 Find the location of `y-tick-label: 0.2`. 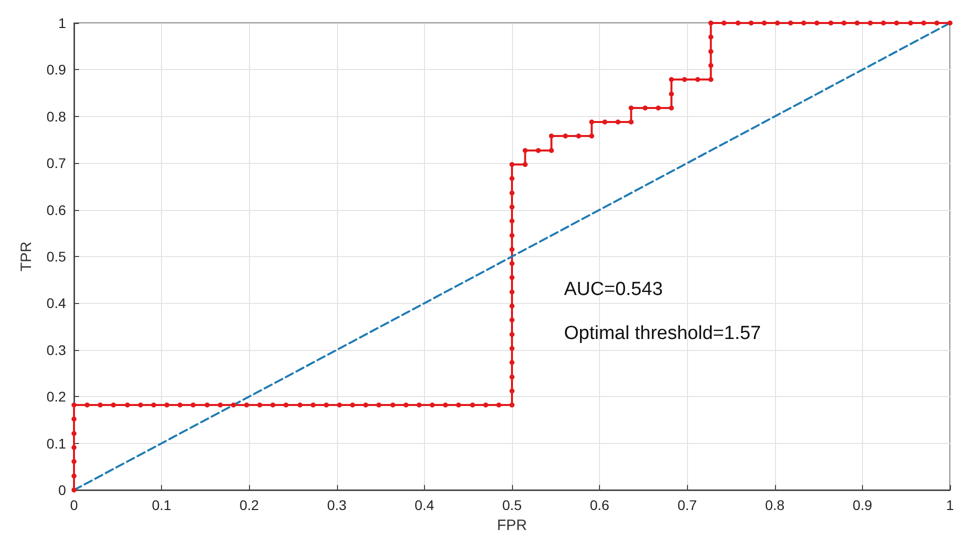

y-tick-label: 0.2 is located at coordinates (56, 396).